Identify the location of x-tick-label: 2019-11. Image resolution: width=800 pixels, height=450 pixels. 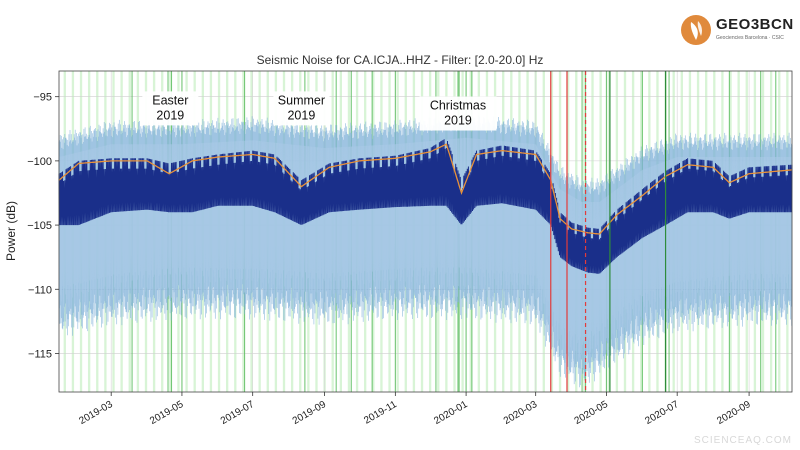
(380, 413).